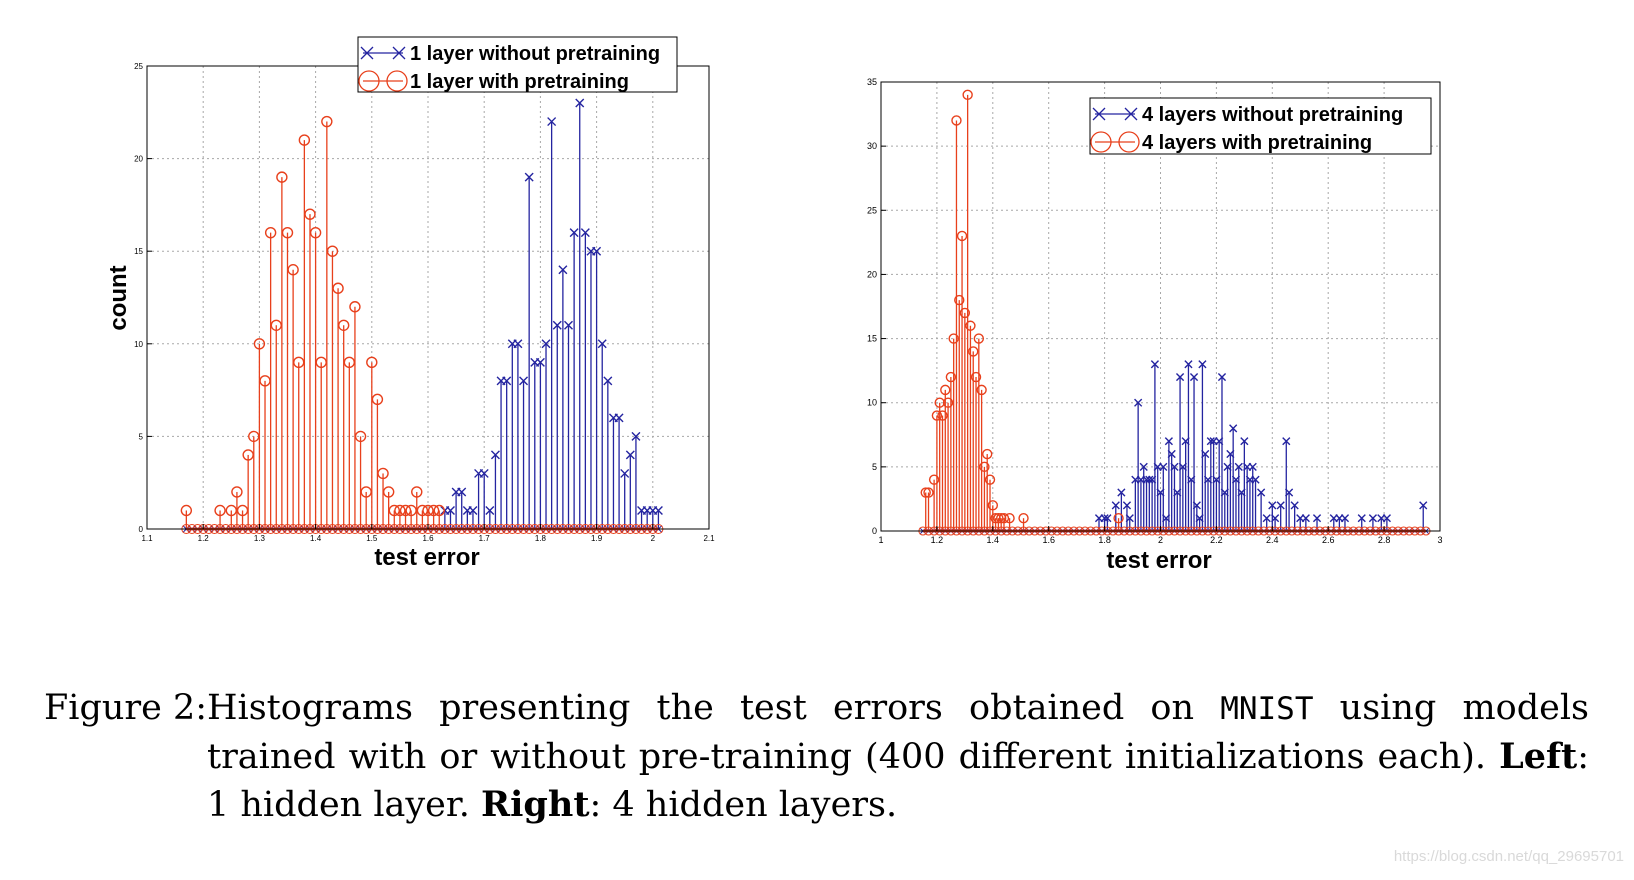  I want to click on x-tick-label: 1.6, so click(428, 538).